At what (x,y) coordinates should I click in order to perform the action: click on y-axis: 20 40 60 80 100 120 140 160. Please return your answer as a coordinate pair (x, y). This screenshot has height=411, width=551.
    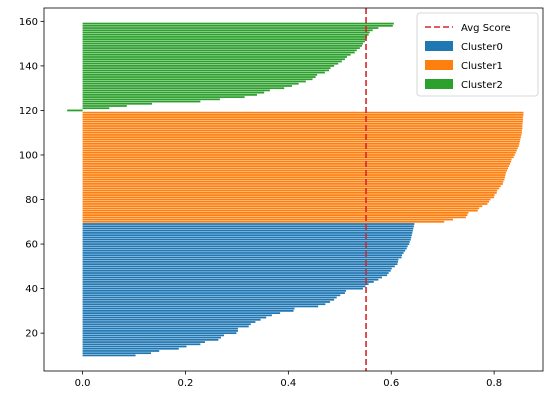
    Looking at the image, I should click on (31, 178).